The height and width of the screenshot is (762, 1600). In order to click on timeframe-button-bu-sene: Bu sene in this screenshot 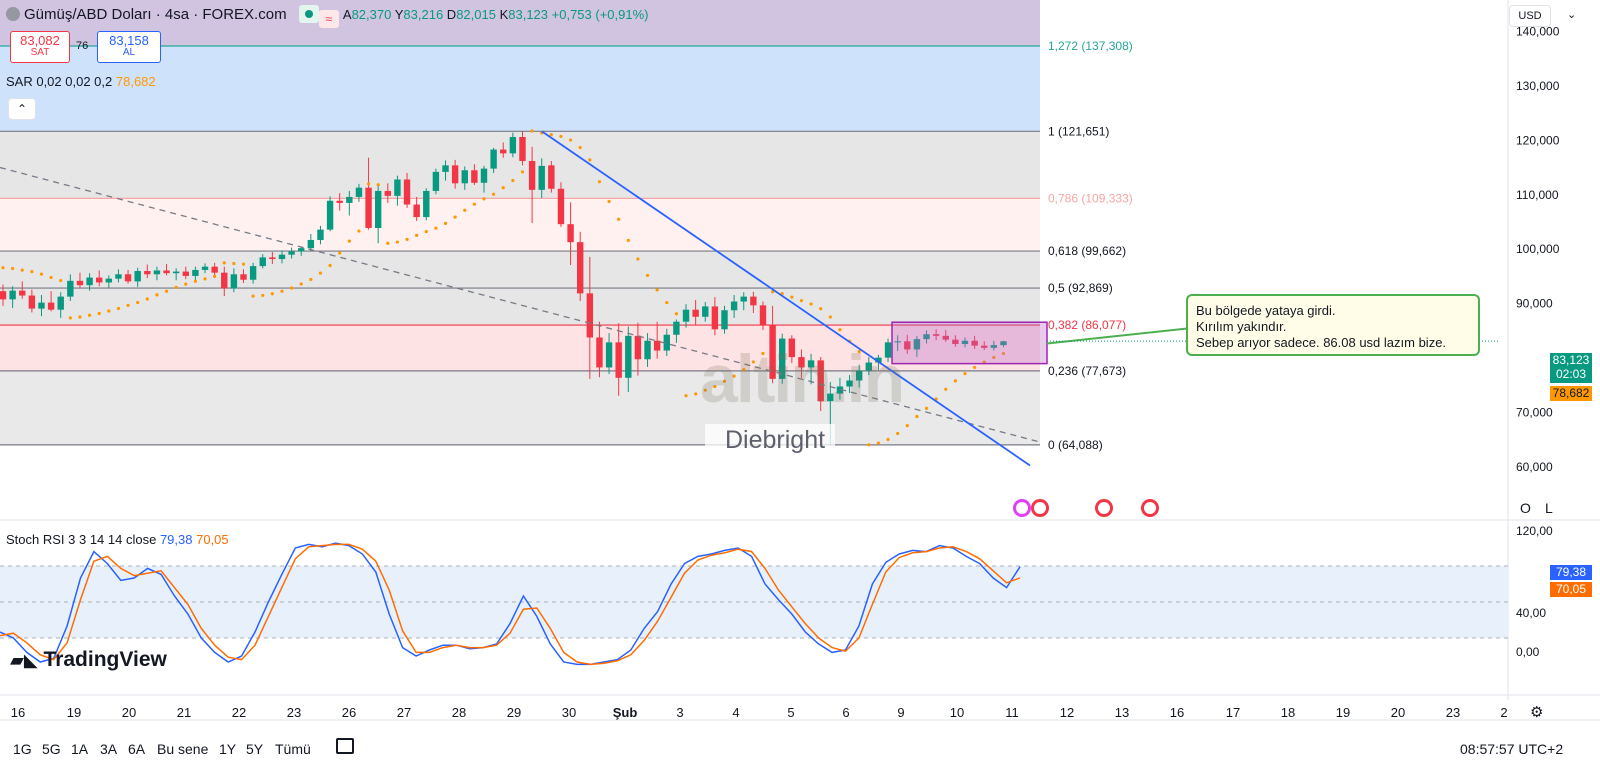, I will do `click(183, 749)`.